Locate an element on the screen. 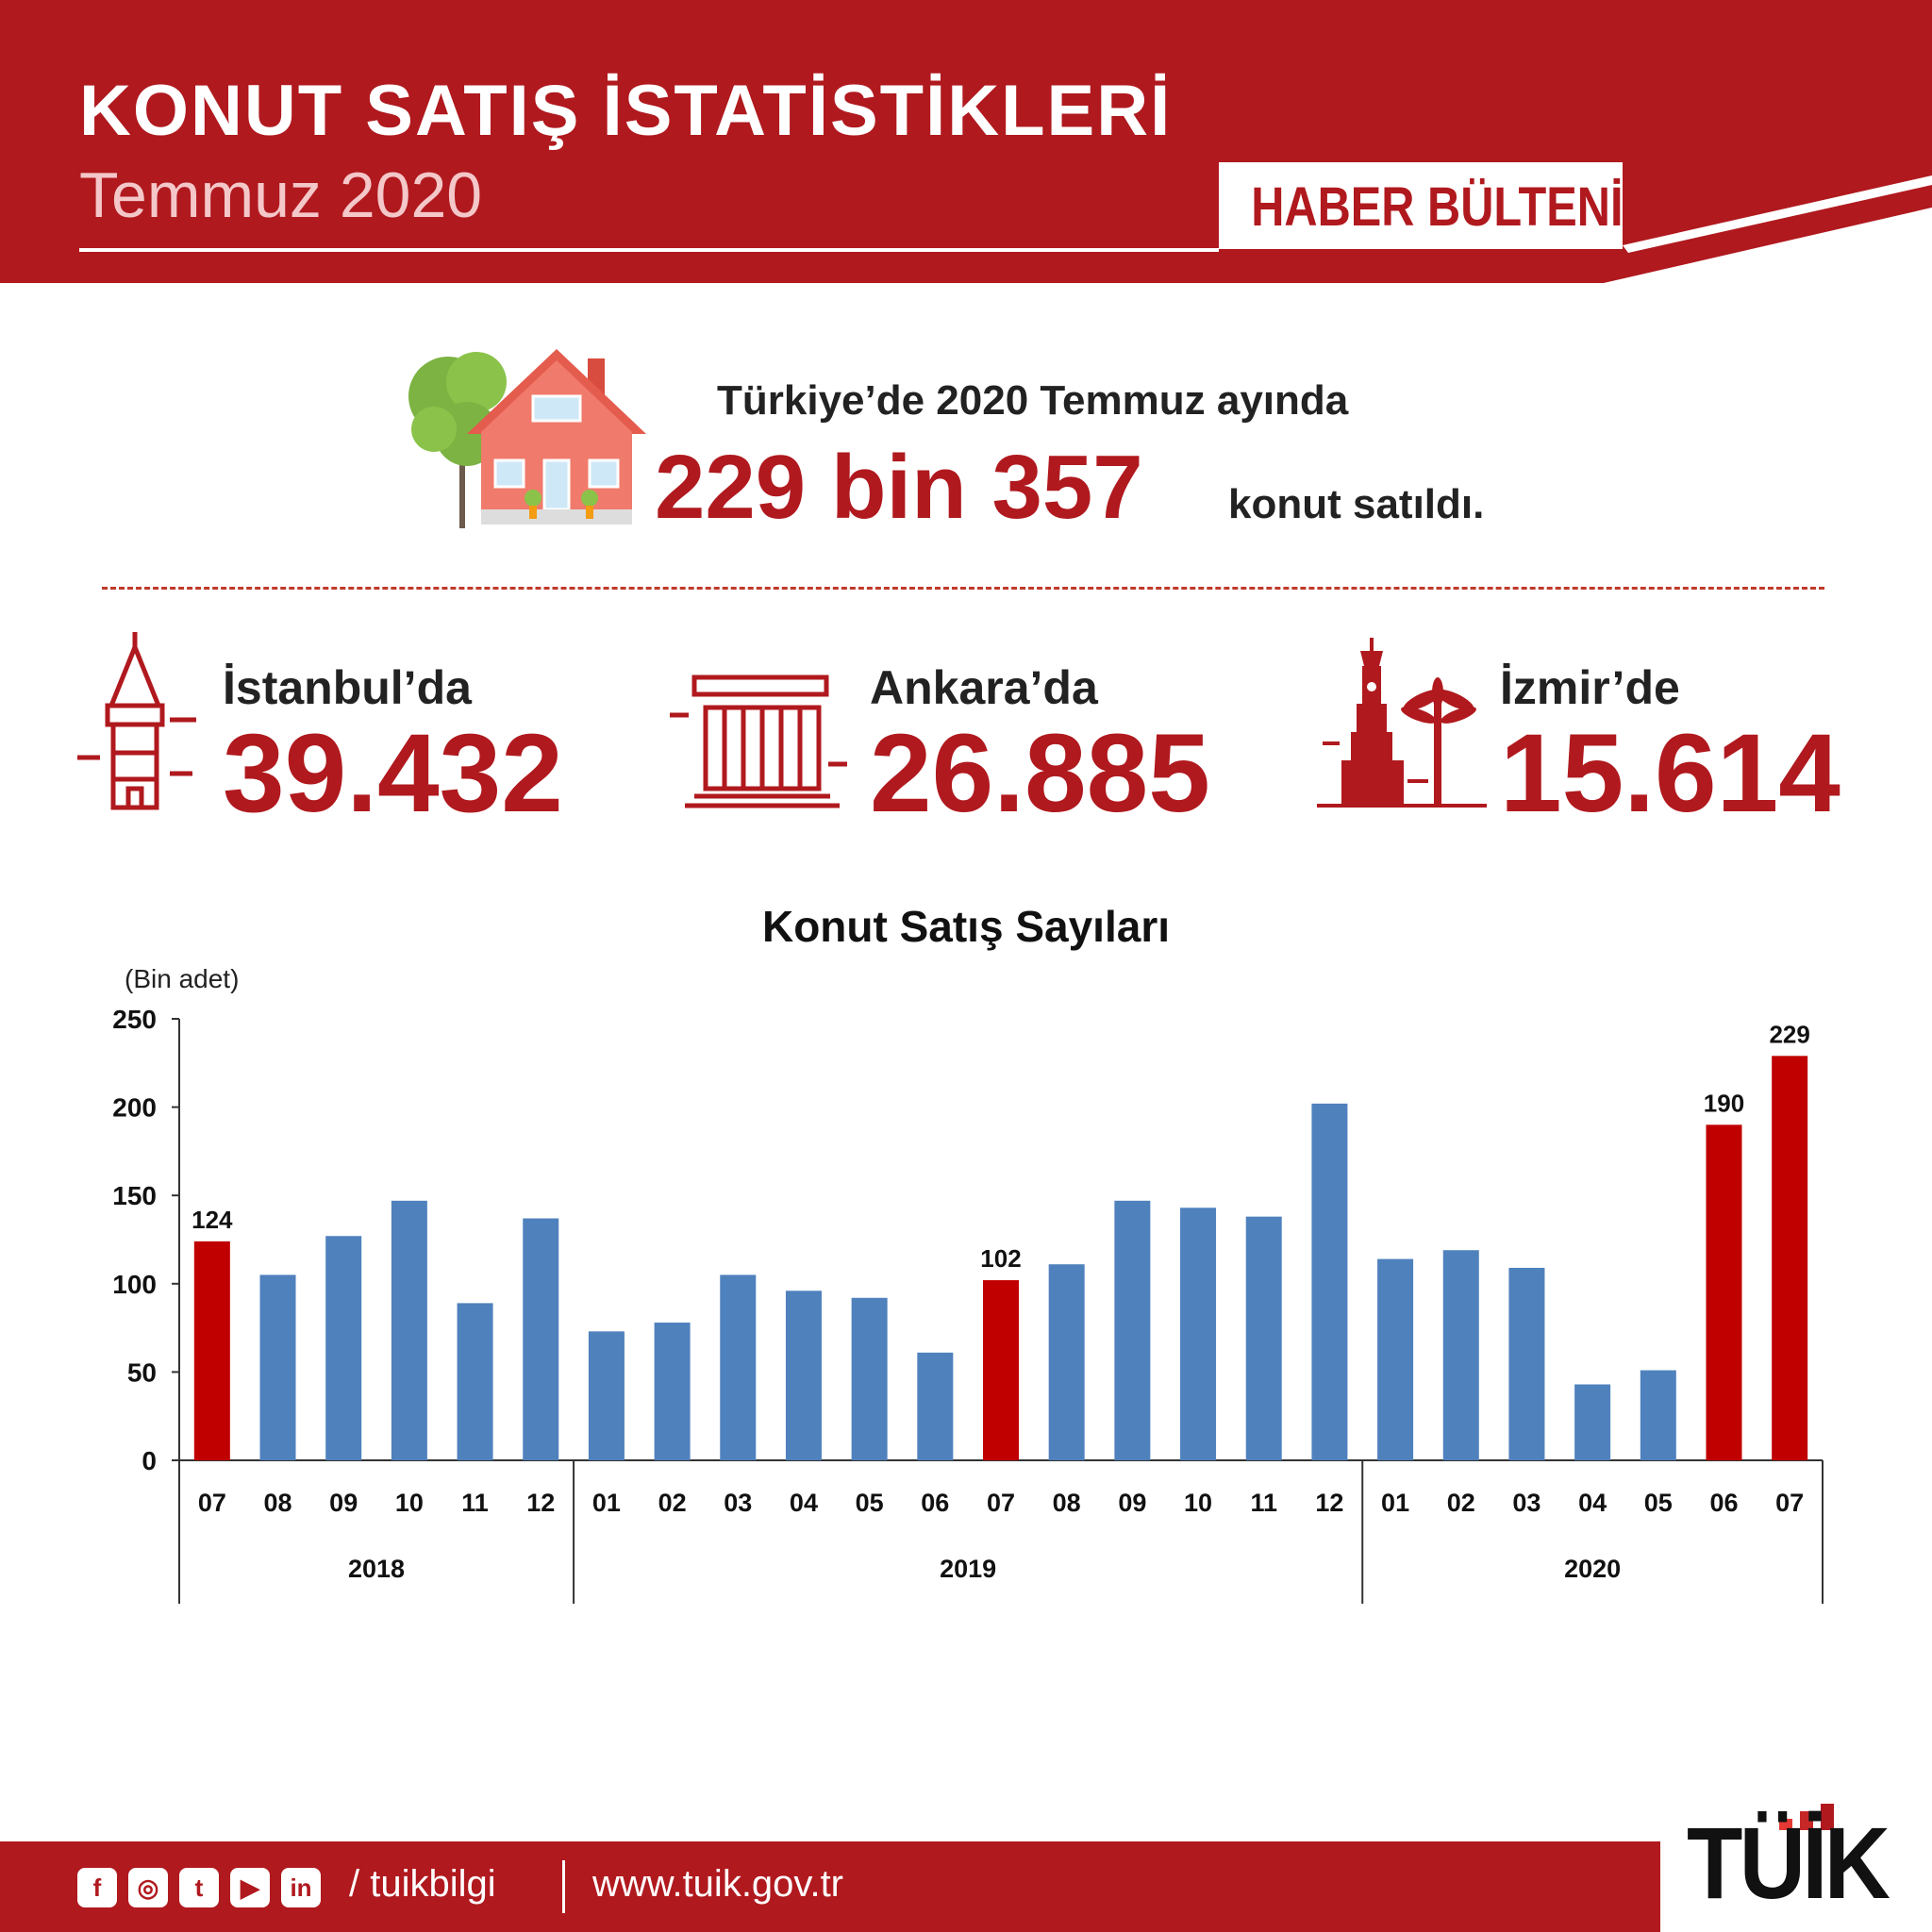  y-tick-label: 50 is located at coordinates (142, 1372).